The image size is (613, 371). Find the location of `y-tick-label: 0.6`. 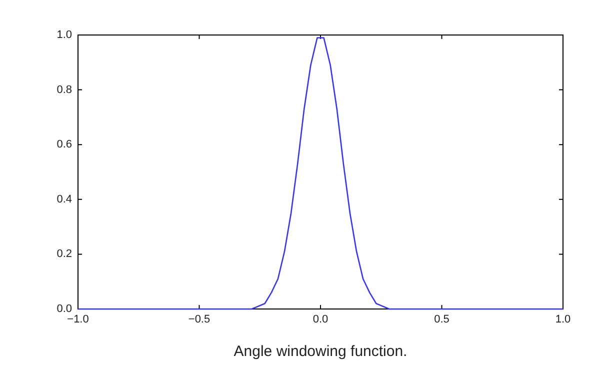

y-tick-label: 0.6 is located at coordinates (64, 144).